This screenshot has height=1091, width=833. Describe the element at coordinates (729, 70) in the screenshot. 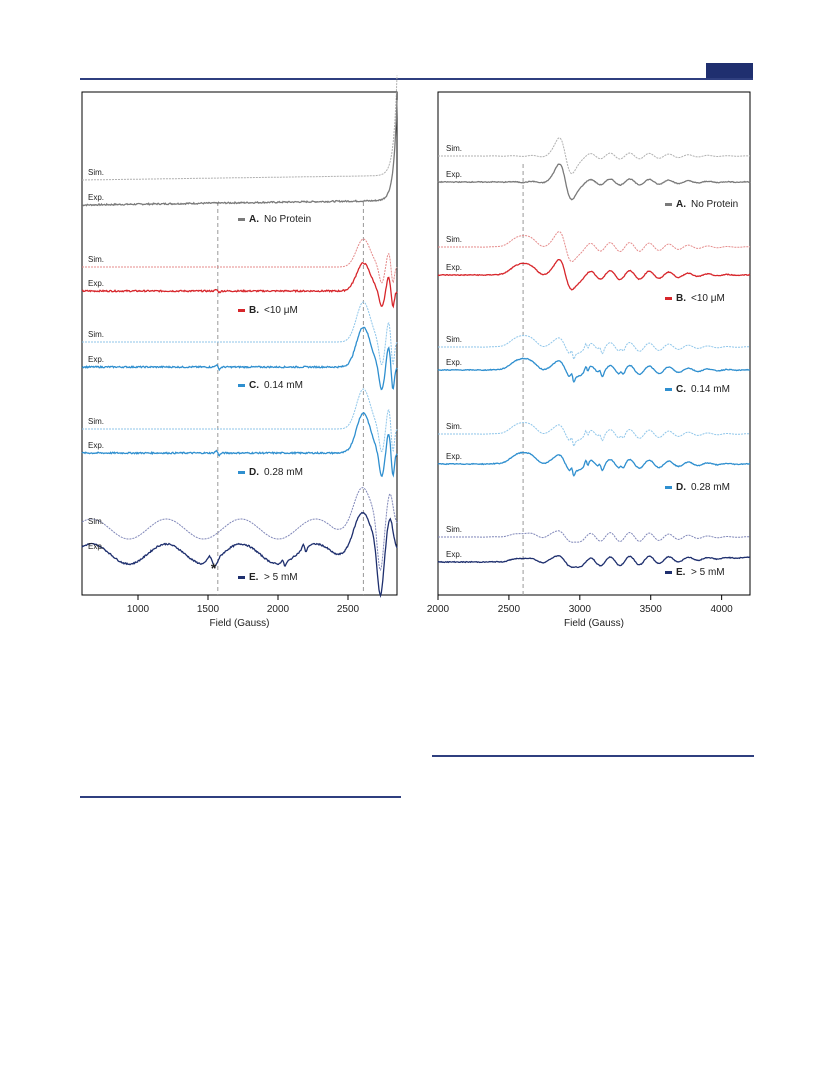

I see `header-tab` at that location.